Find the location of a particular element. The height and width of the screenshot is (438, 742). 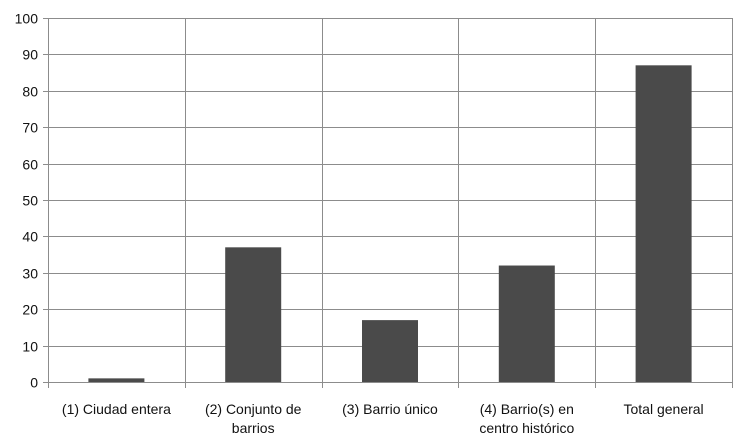

x-tick-label: (4) Barrio(s) en centro histórico is located at coordinates (526, 418).